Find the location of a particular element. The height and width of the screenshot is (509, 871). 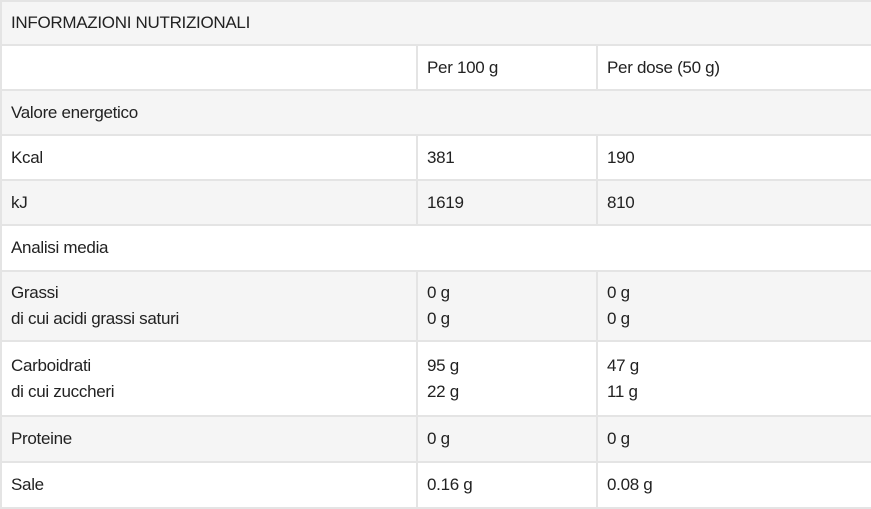

row-label-main: Carboidrati is located at coordinates (51, 365).